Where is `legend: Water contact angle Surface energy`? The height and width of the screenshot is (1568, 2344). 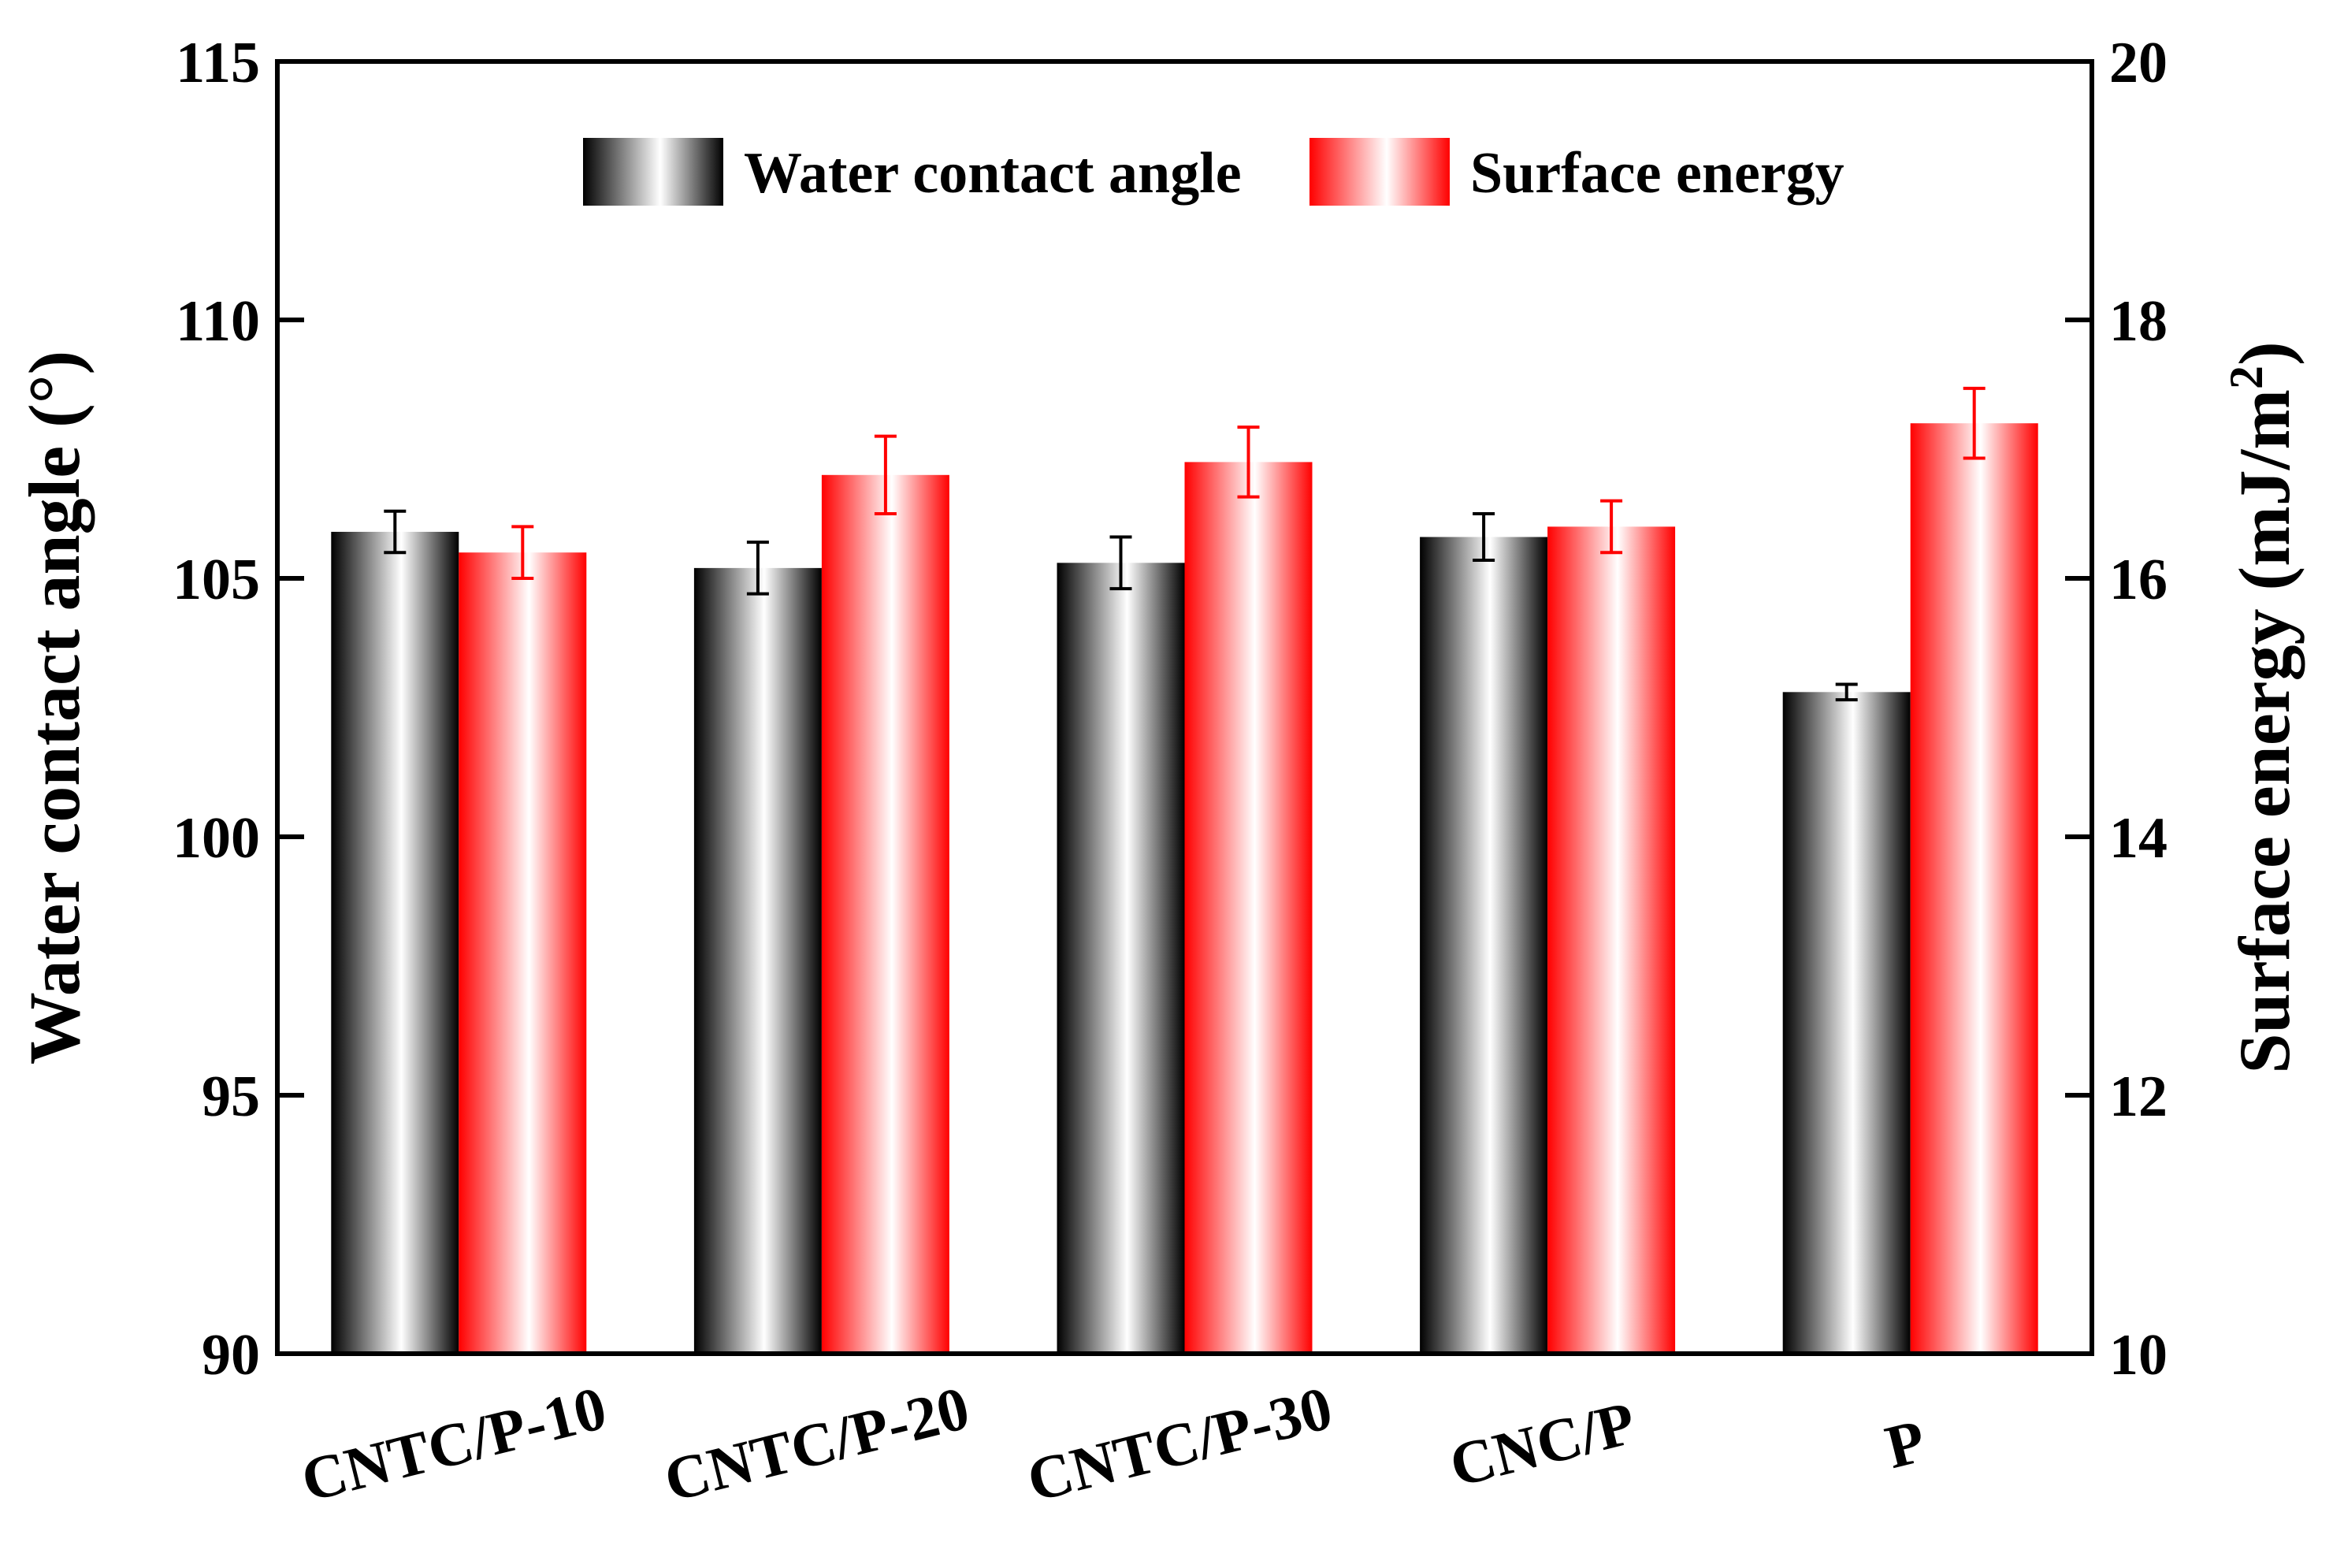 legend: Water contact angle Surface energy is located at coordinates (1213, 172).